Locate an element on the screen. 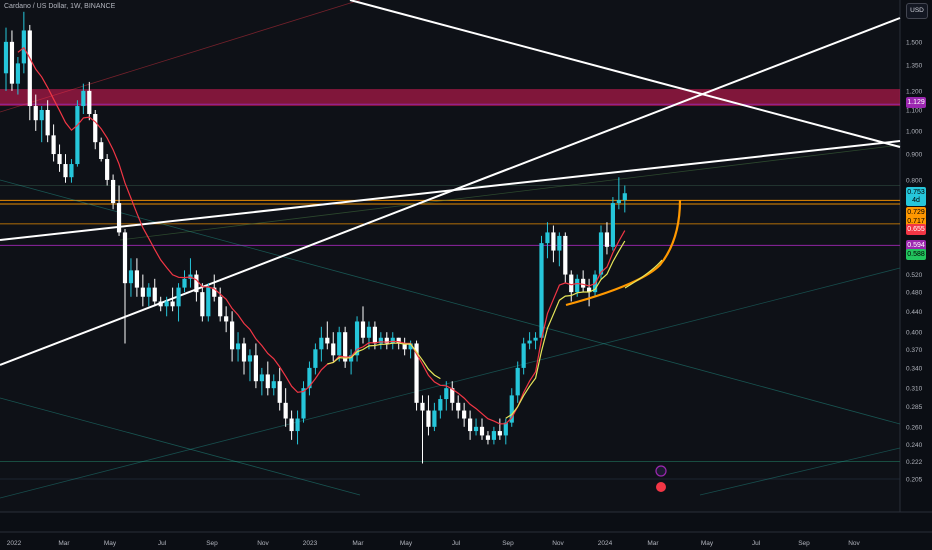 This screenshot has height=550, width=932. price-tag-5: 0.655 is located at coordinates (916, 229).